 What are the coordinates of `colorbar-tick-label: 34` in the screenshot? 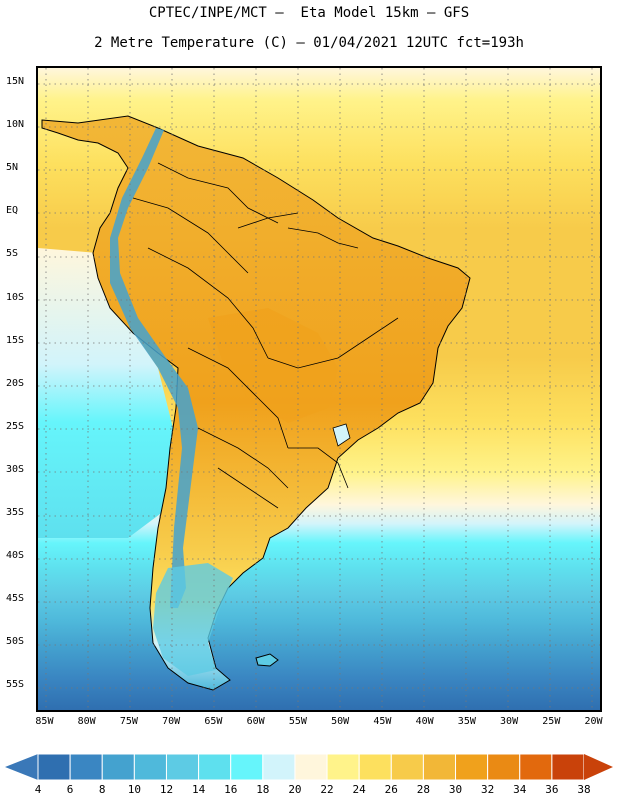 It's located at (520, 789).